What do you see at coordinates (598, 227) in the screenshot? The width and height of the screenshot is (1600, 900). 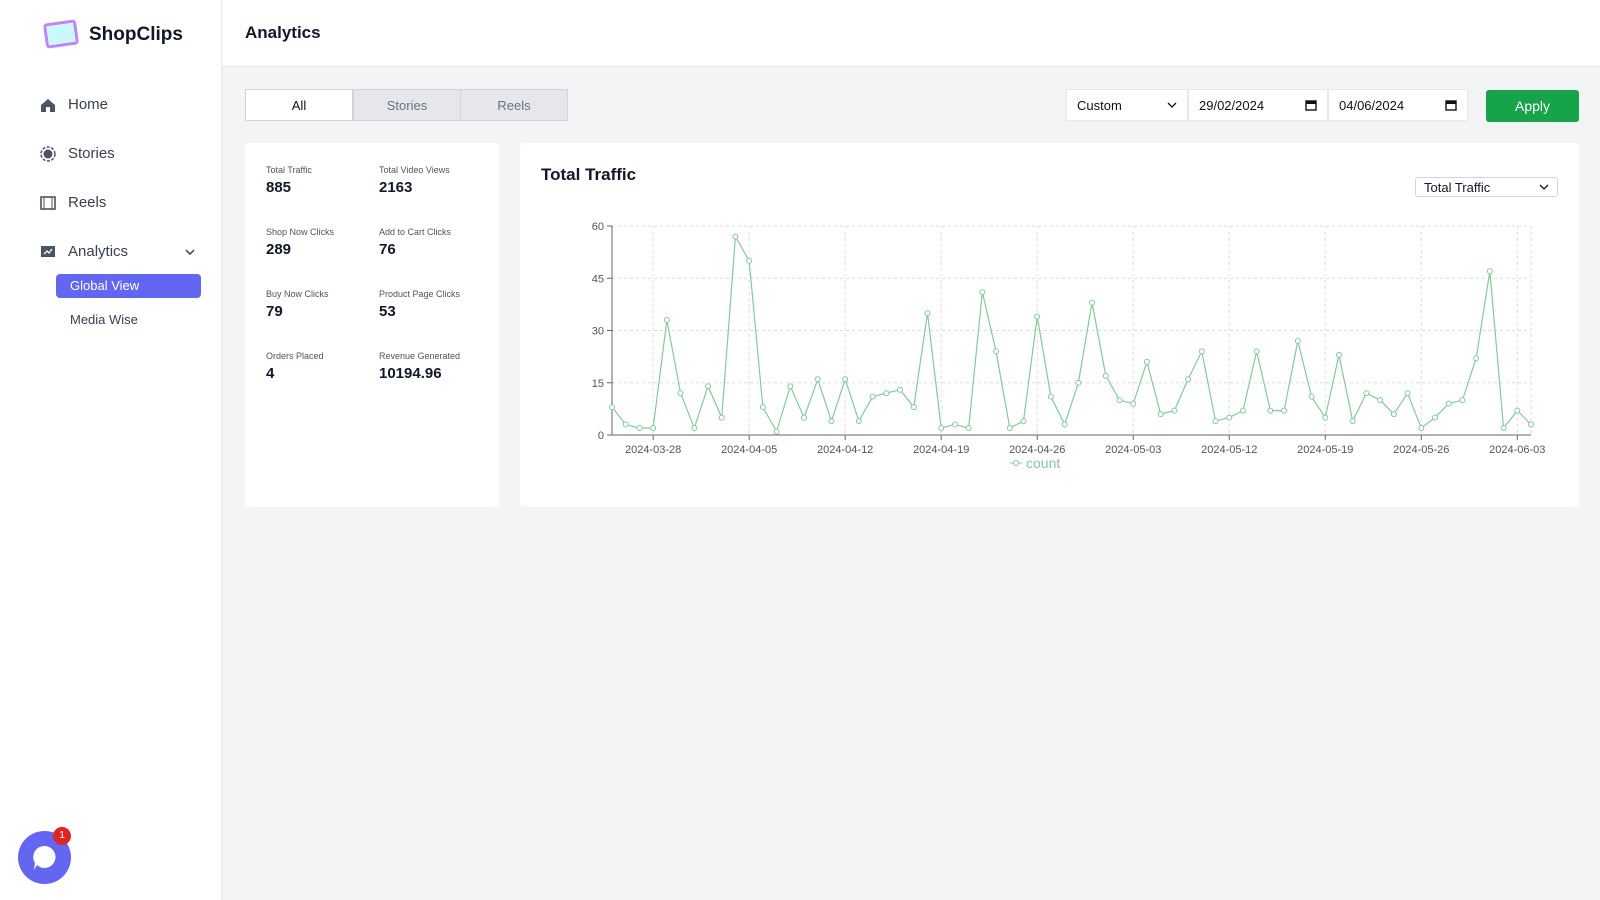 I see `y-tick-label: 60` at bounding box center [598, 227].